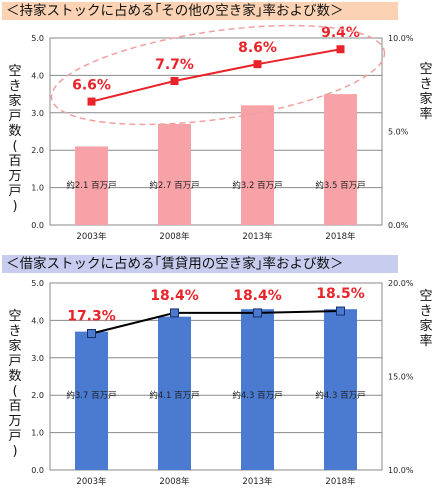 The image size is (440, 500). Describe the element at coordinates (15, 139) in the screenshot. I see `chart1-left-axis-label: 空き家戸数(百万戸)` at that location.